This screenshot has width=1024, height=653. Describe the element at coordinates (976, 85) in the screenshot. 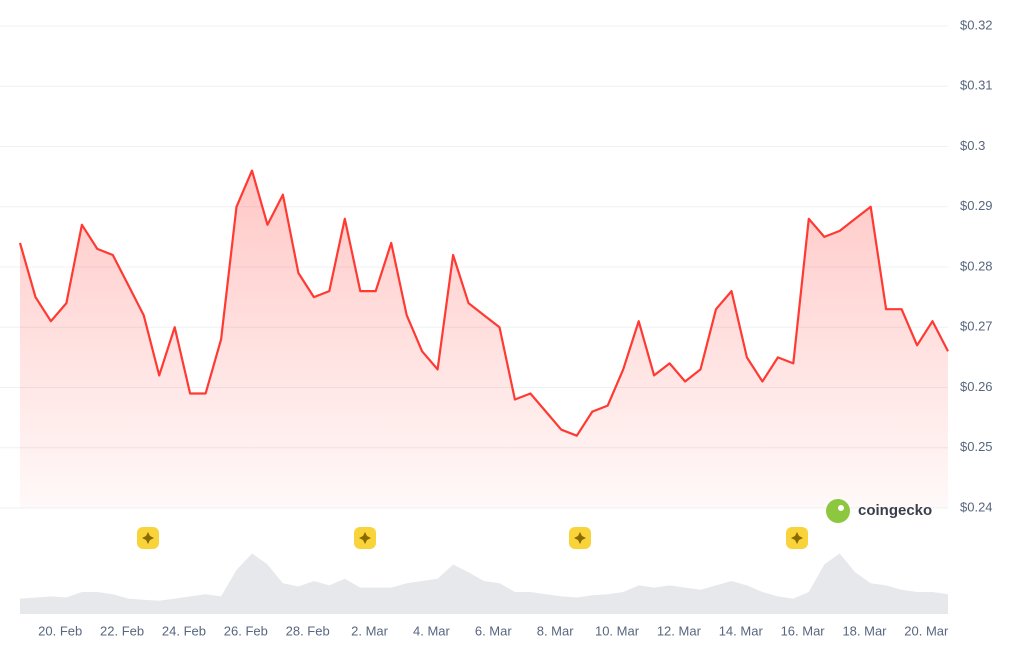

I see `y-tick-label: $0.31` at that location.